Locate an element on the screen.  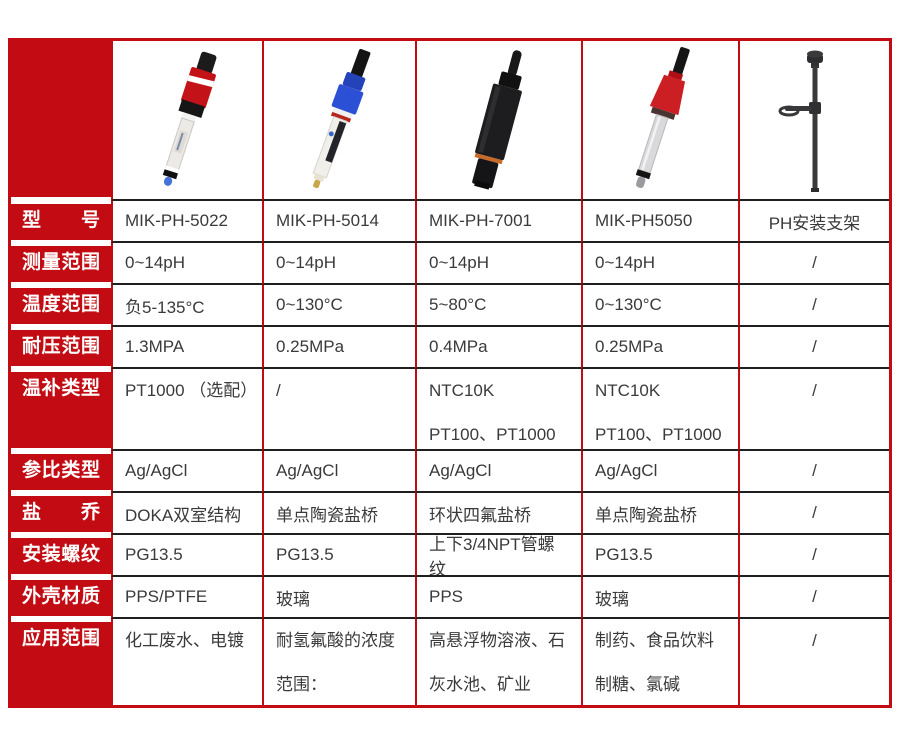
thread-cell-5: / is located at coordinates (813, 556).